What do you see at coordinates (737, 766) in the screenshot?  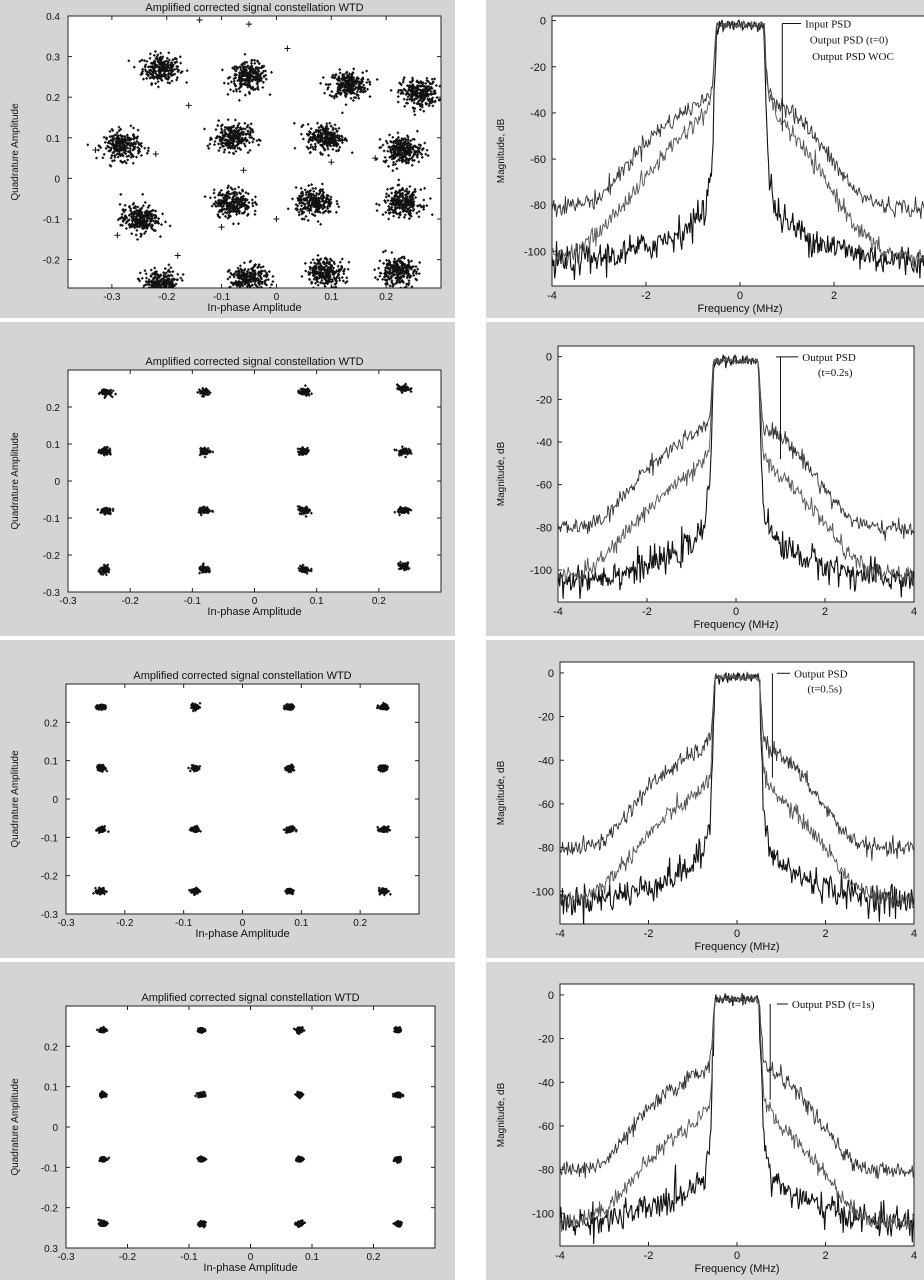 I see `psd-series-line` at bounding box center [737, 766].